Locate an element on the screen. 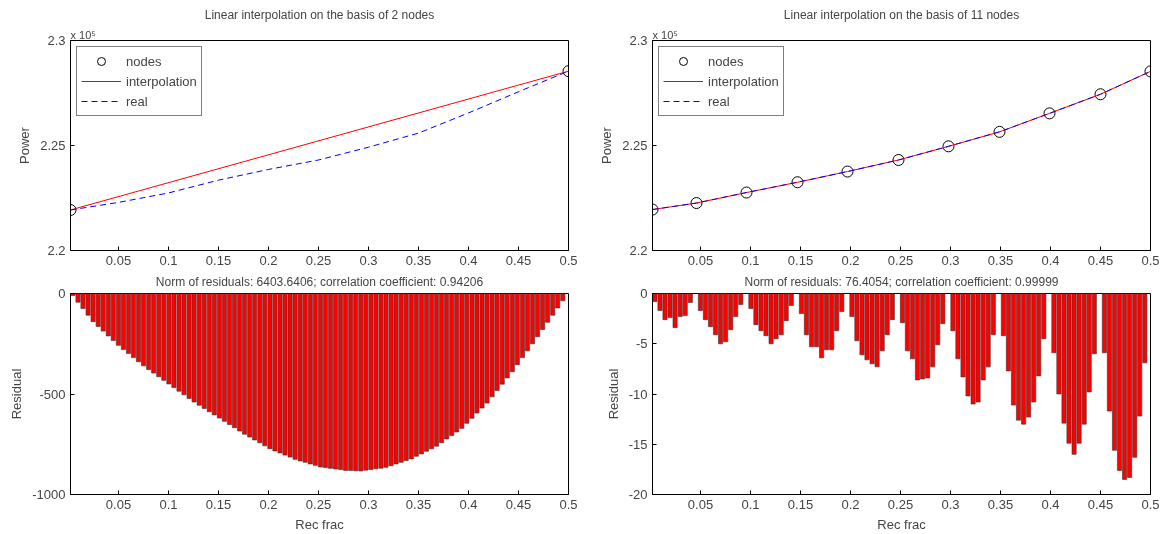 This screenshot has width=1164, height=534. y-tick-label: -10 is located at coordinates (638, 394).